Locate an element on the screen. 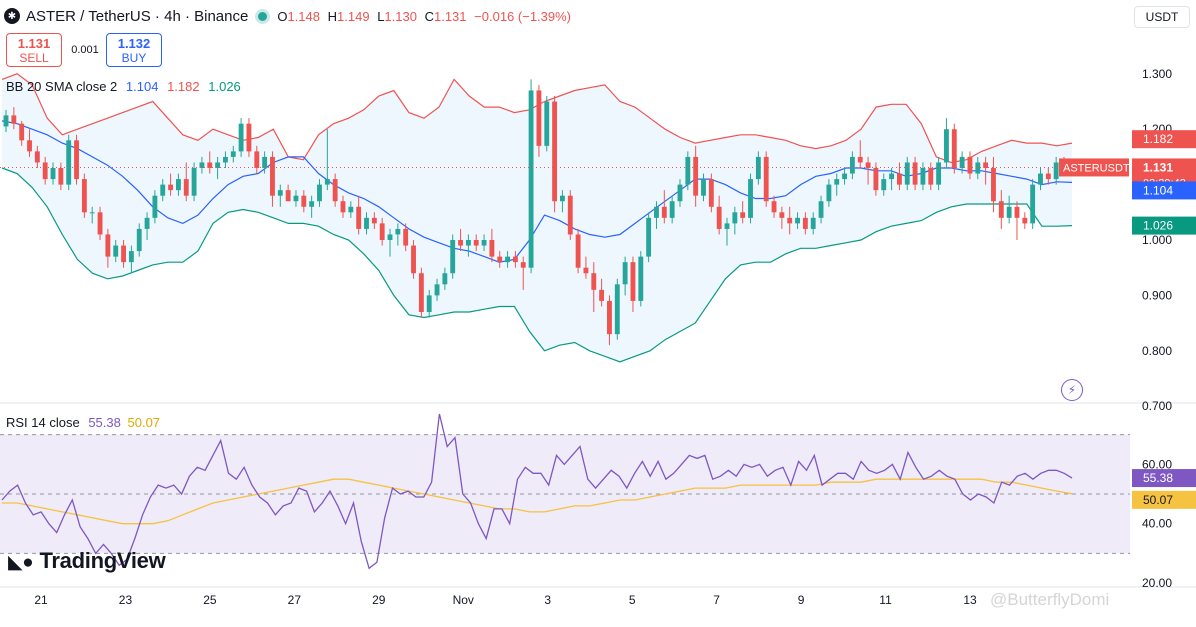 The width and height of the screenshot is (1196, 627). bb-lower-tag-label: 1.026 is located at coordinates (1158, 226).